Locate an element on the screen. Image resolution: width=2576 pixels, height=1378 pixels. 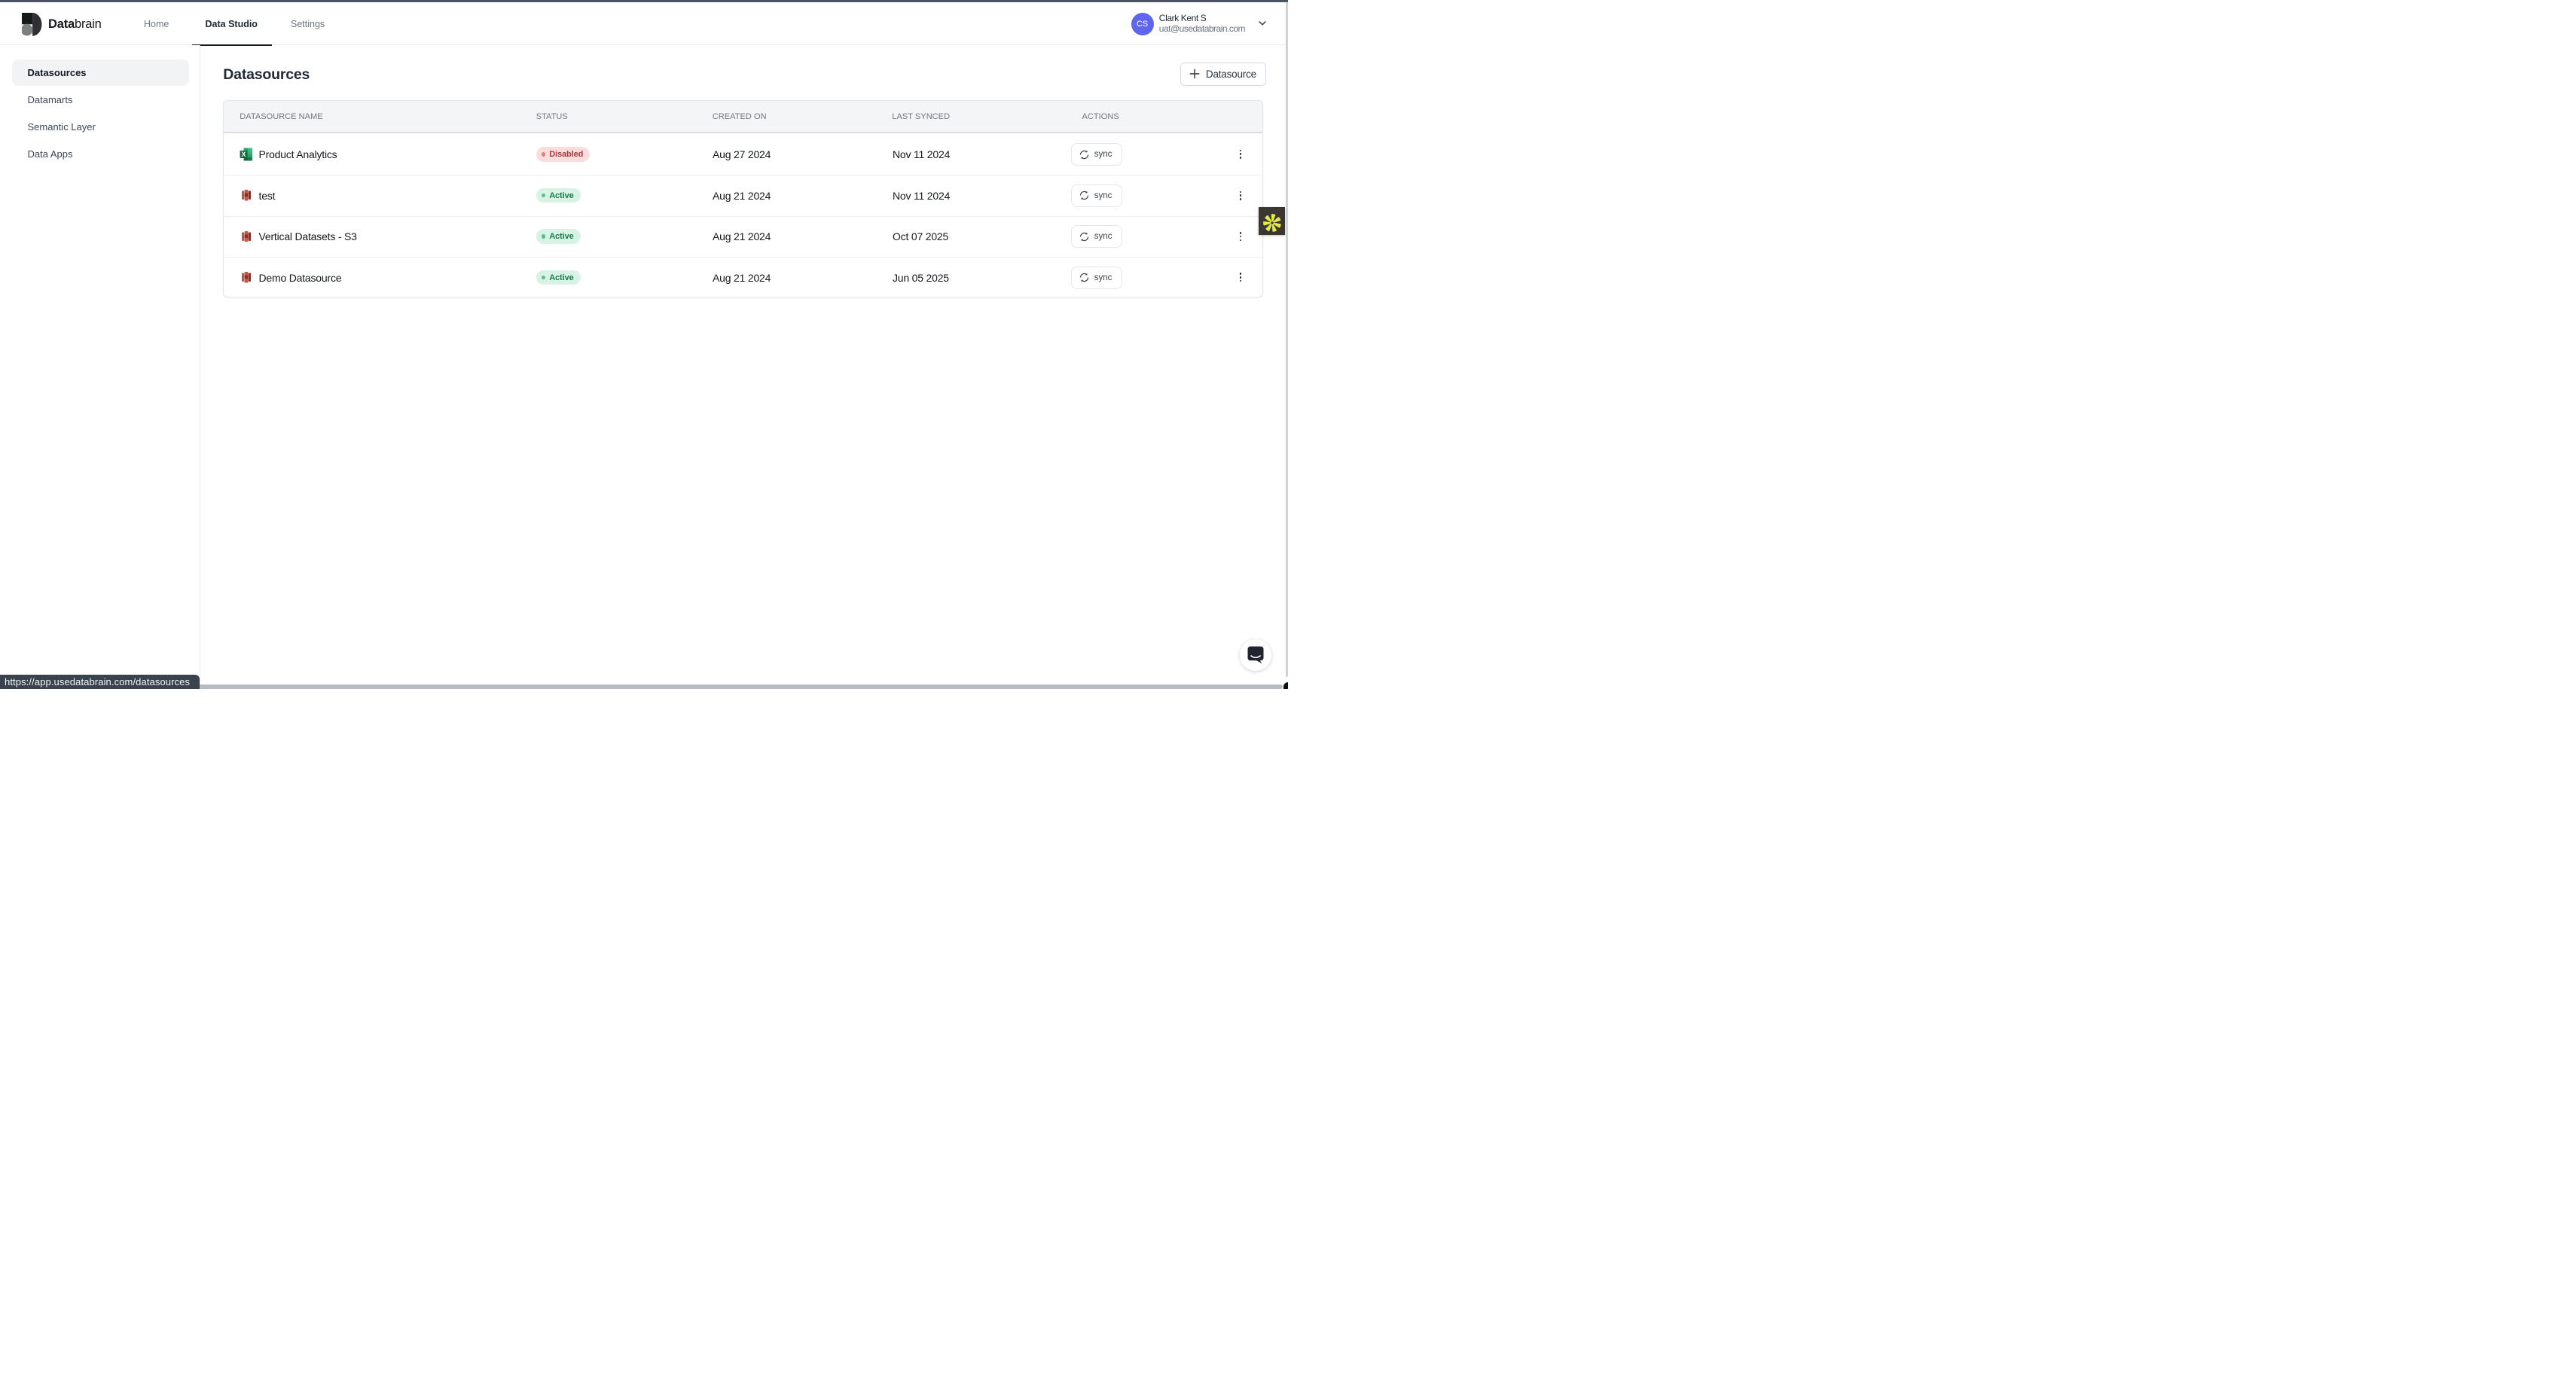
svg-text: X is located at coordinates (244, 154).